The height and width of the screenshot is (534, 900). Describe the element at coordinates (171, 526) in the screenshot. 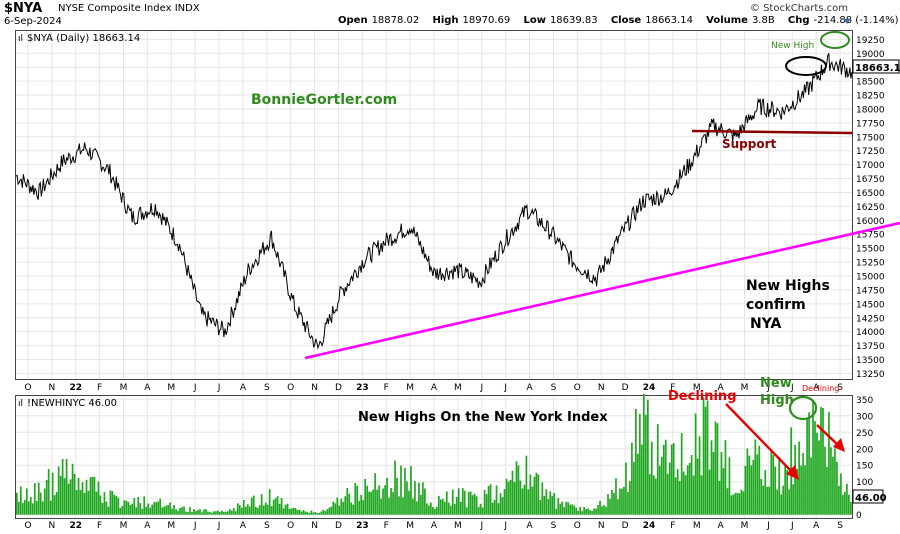

I see `volume-x-tick: M` at that location.